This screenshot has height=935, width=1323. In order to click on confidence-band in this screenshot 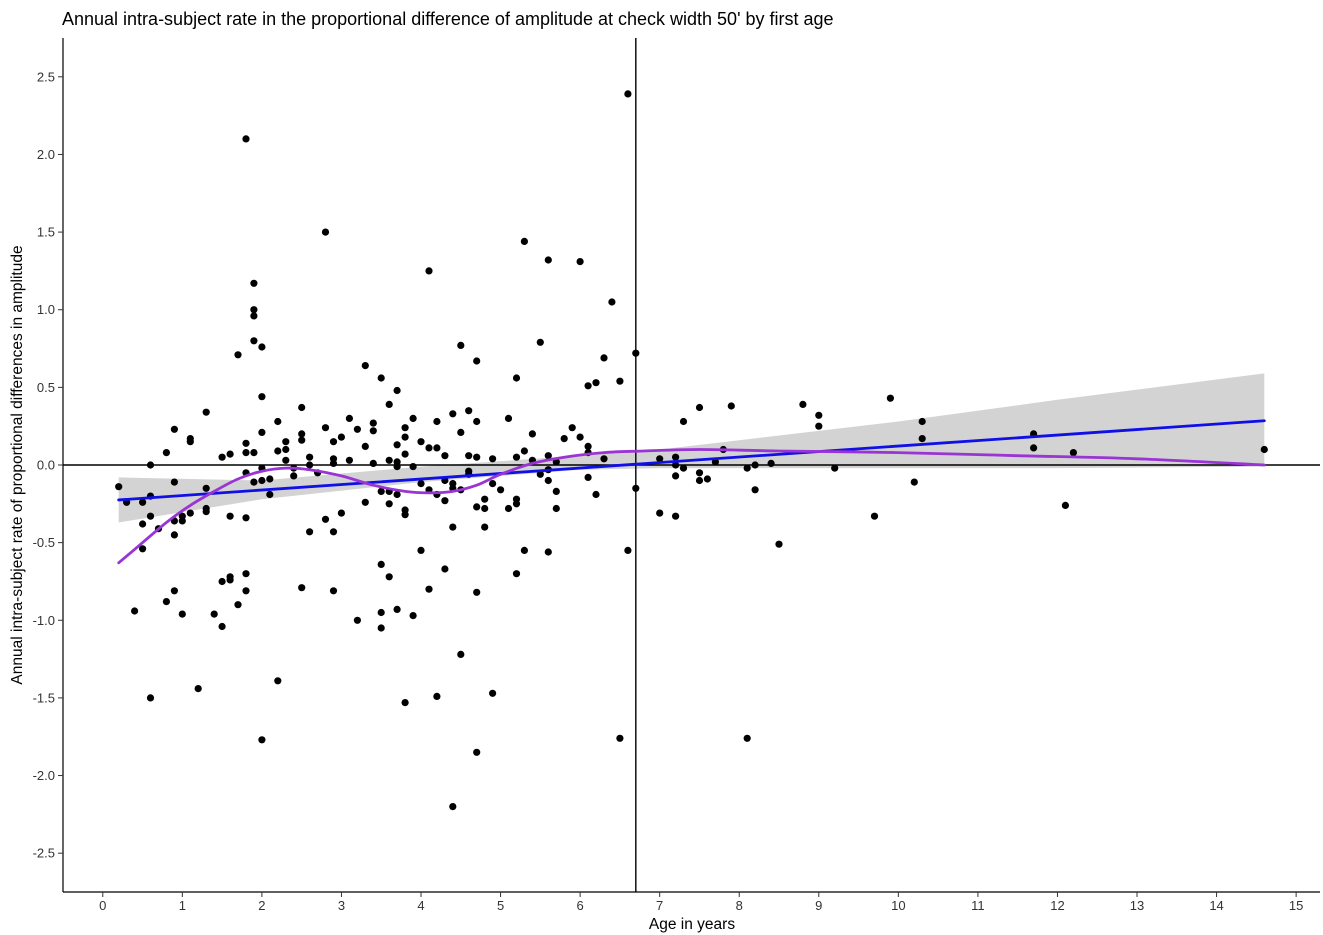, I will do `click(691, 448)`.